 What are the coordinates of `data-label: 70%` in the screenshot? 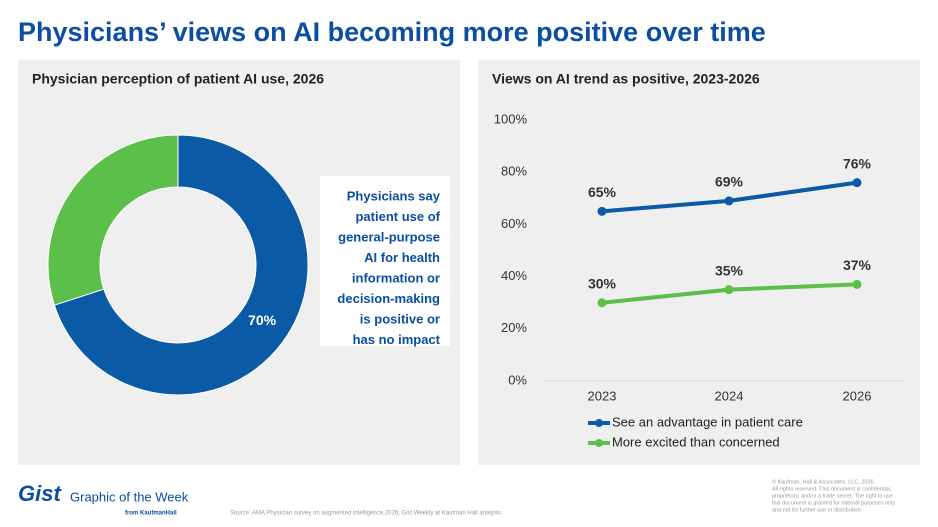 It's located at (262, 320).